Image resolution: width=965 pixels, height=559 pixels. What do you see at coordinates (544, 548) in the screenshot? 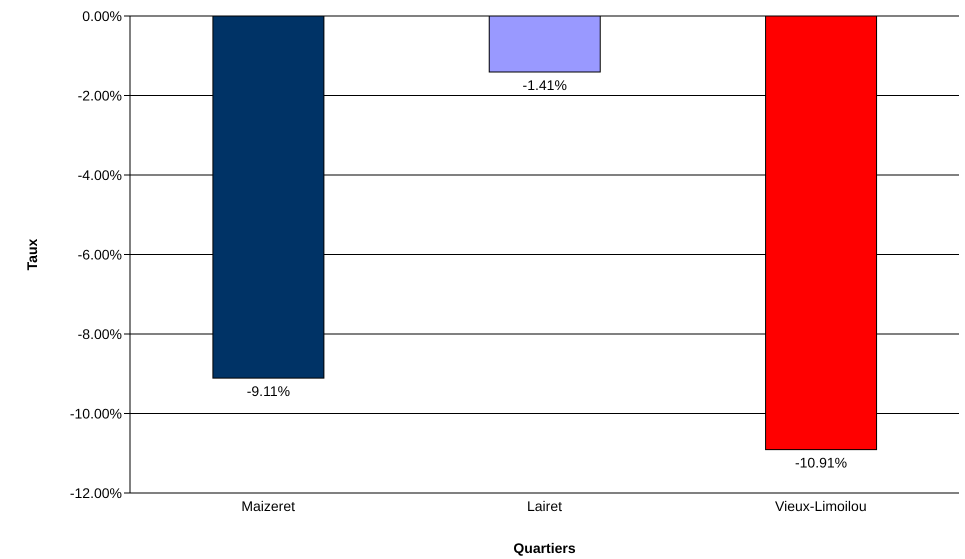
I see `x-axis-title: Quartiers` at bounding box center [544, 548].